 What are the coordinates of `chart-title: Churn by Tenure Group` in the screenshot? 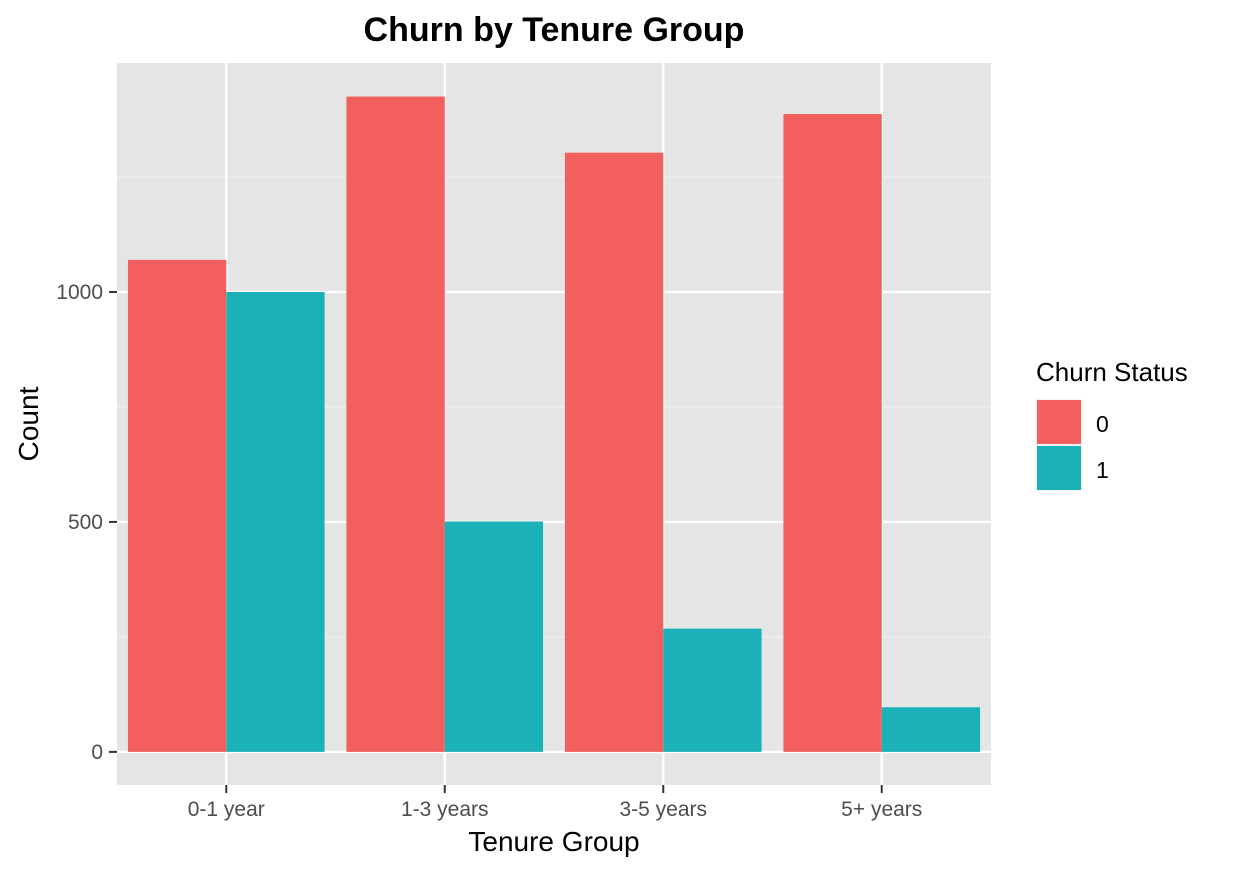 It's located at (554, 30).